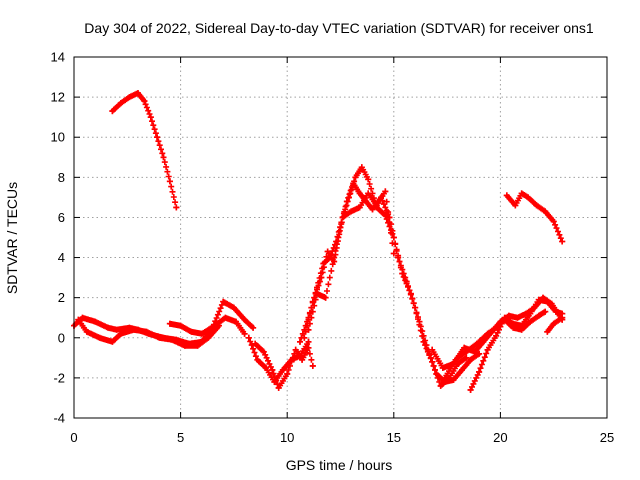 Image resolution: width=640 pixels, height=480 pixels. Describe the element at coordinates (58, 137) in the screenshot. I see `y-tick-label: 10` at that location.